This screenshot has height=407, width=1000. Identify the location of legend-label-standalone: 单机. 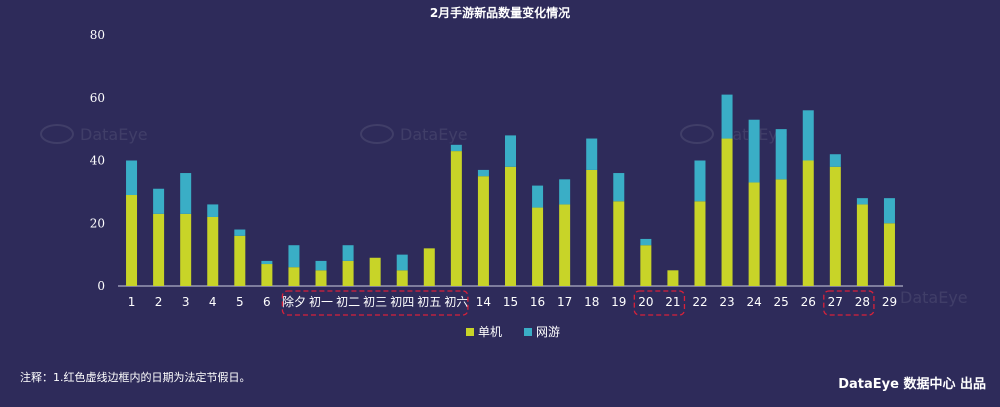
(490, 332).